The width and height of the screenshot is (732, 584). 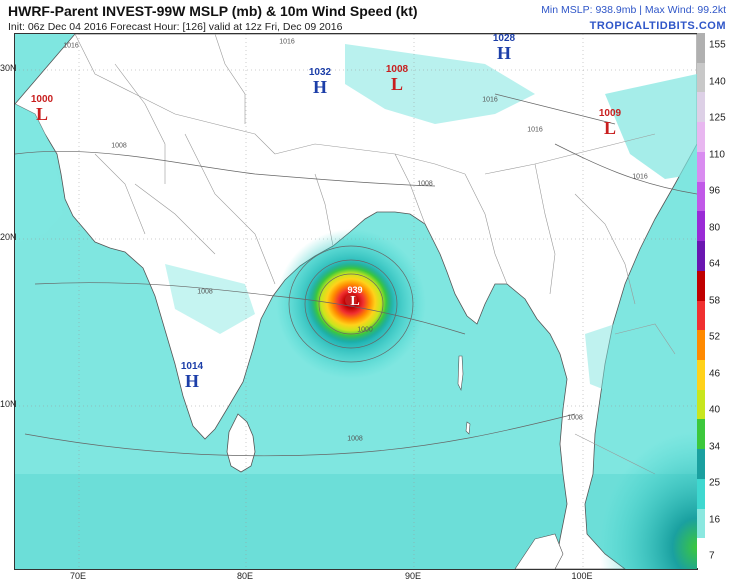 What do you see at coordinates (504, 48) in the screenshot?
I see `high-pressure-center: 1028 H` at bounding box center [504, 48].